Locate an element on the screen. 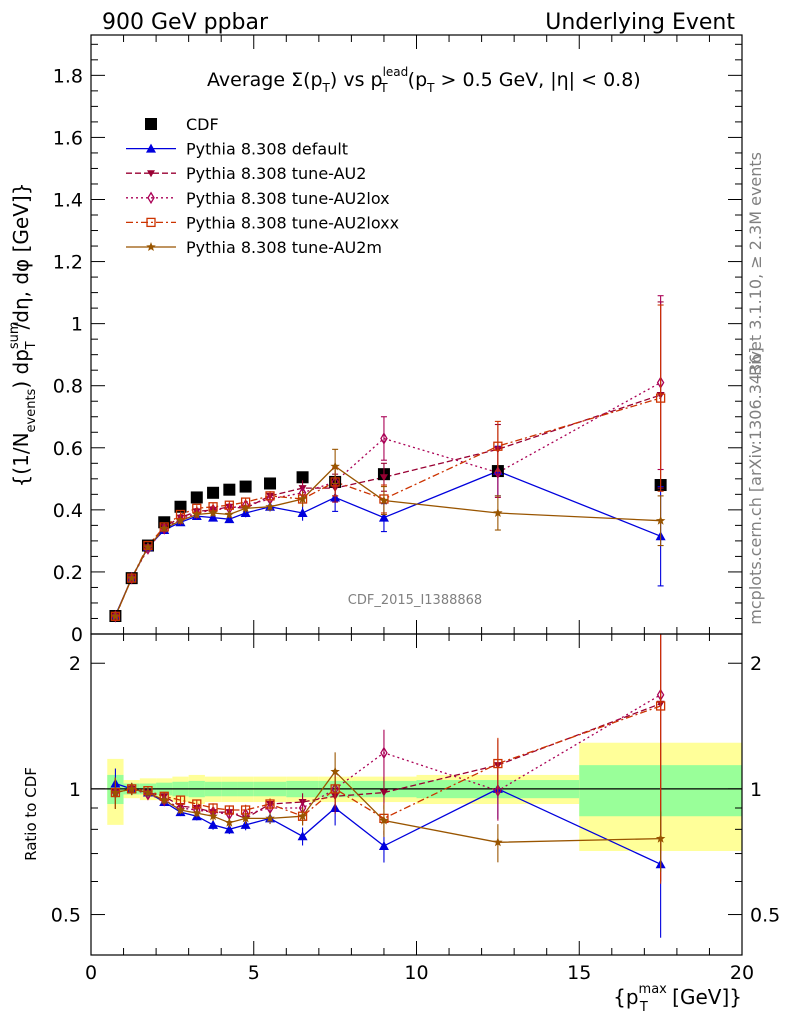 This screenshot has width=786, height=1024. upper-y-tick-label: 1.6 is located at coordinates (68, 138).